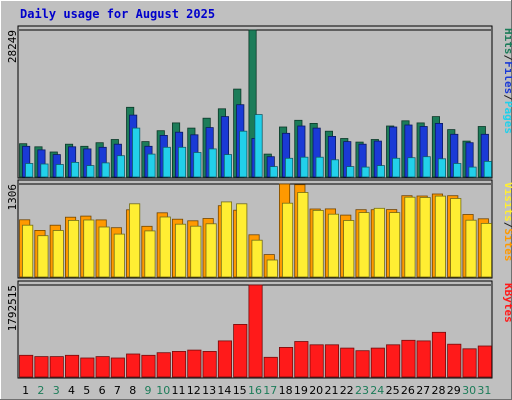 Image resolution: width=512 pixels, height=400 pixels. I want to click on legend-item-sites: Sites, so click(507, 244).